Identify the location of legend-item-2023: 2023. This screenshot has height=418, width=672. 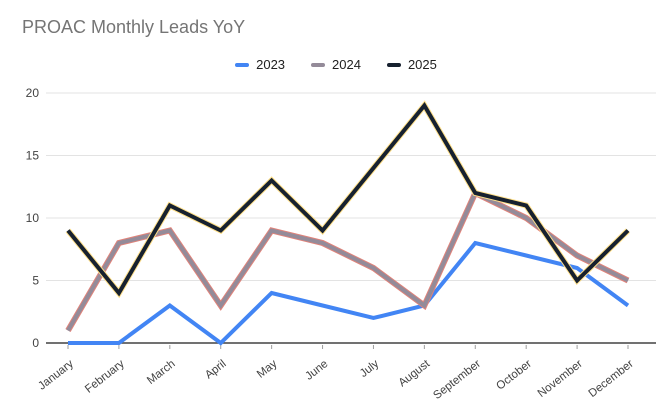
(260, 64).